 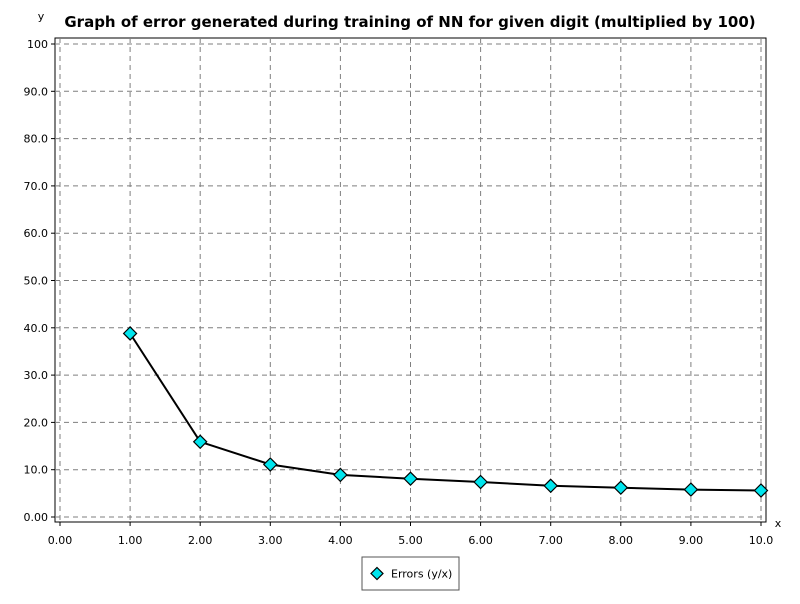 I want to click on x-tick-label: 1.00, so click(x=130, y=540).